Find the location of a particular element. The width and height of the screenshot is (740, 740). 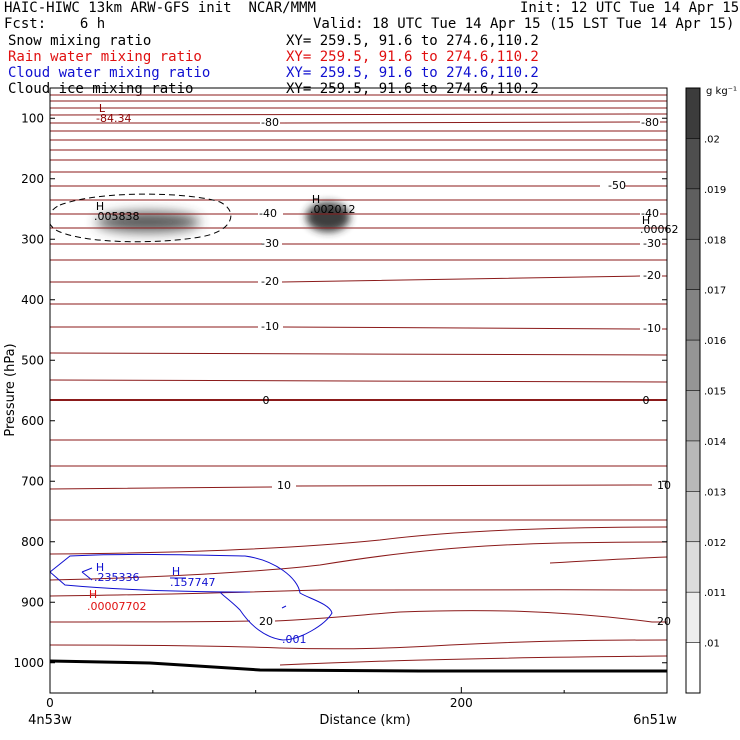

y-tick-label: 900 is located at coordinates (32, 602).